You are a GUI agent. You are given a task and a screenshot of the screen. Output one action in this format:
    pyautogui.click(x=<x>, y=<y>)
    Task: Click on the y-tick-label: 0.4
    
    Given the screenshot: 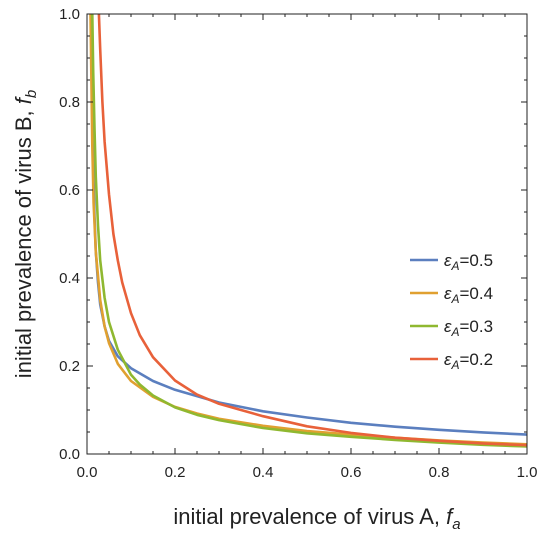 What is the action you would take?
    pyautogui.click(x=69, y=278)
    